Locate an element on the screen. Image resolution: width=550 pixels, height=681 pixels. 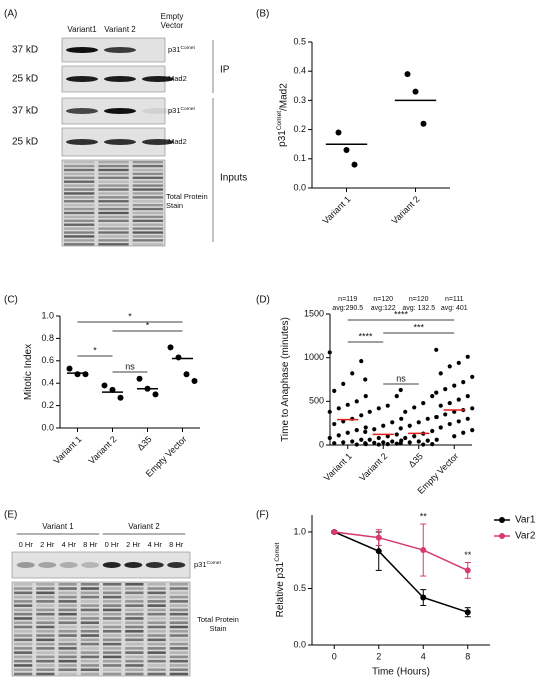
significance-label: **** is located at coordinates (401, 314).